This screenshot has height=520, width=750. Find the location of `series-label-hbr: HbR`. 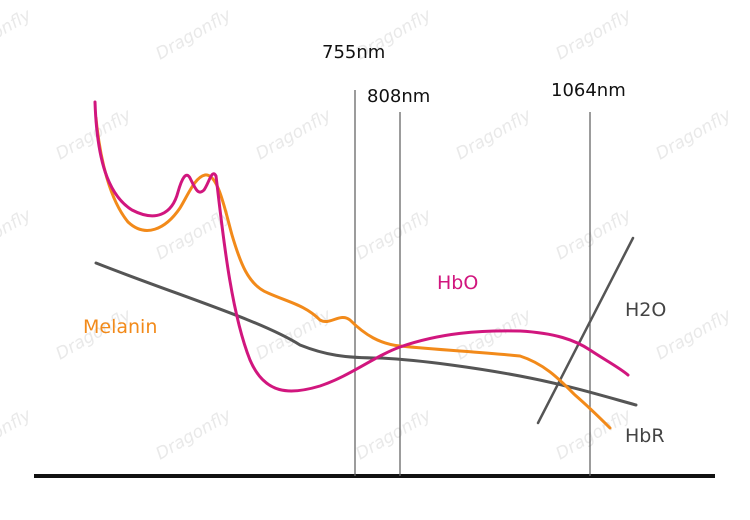

series-label-hbr: HbR is located at coordinates (645, 436).